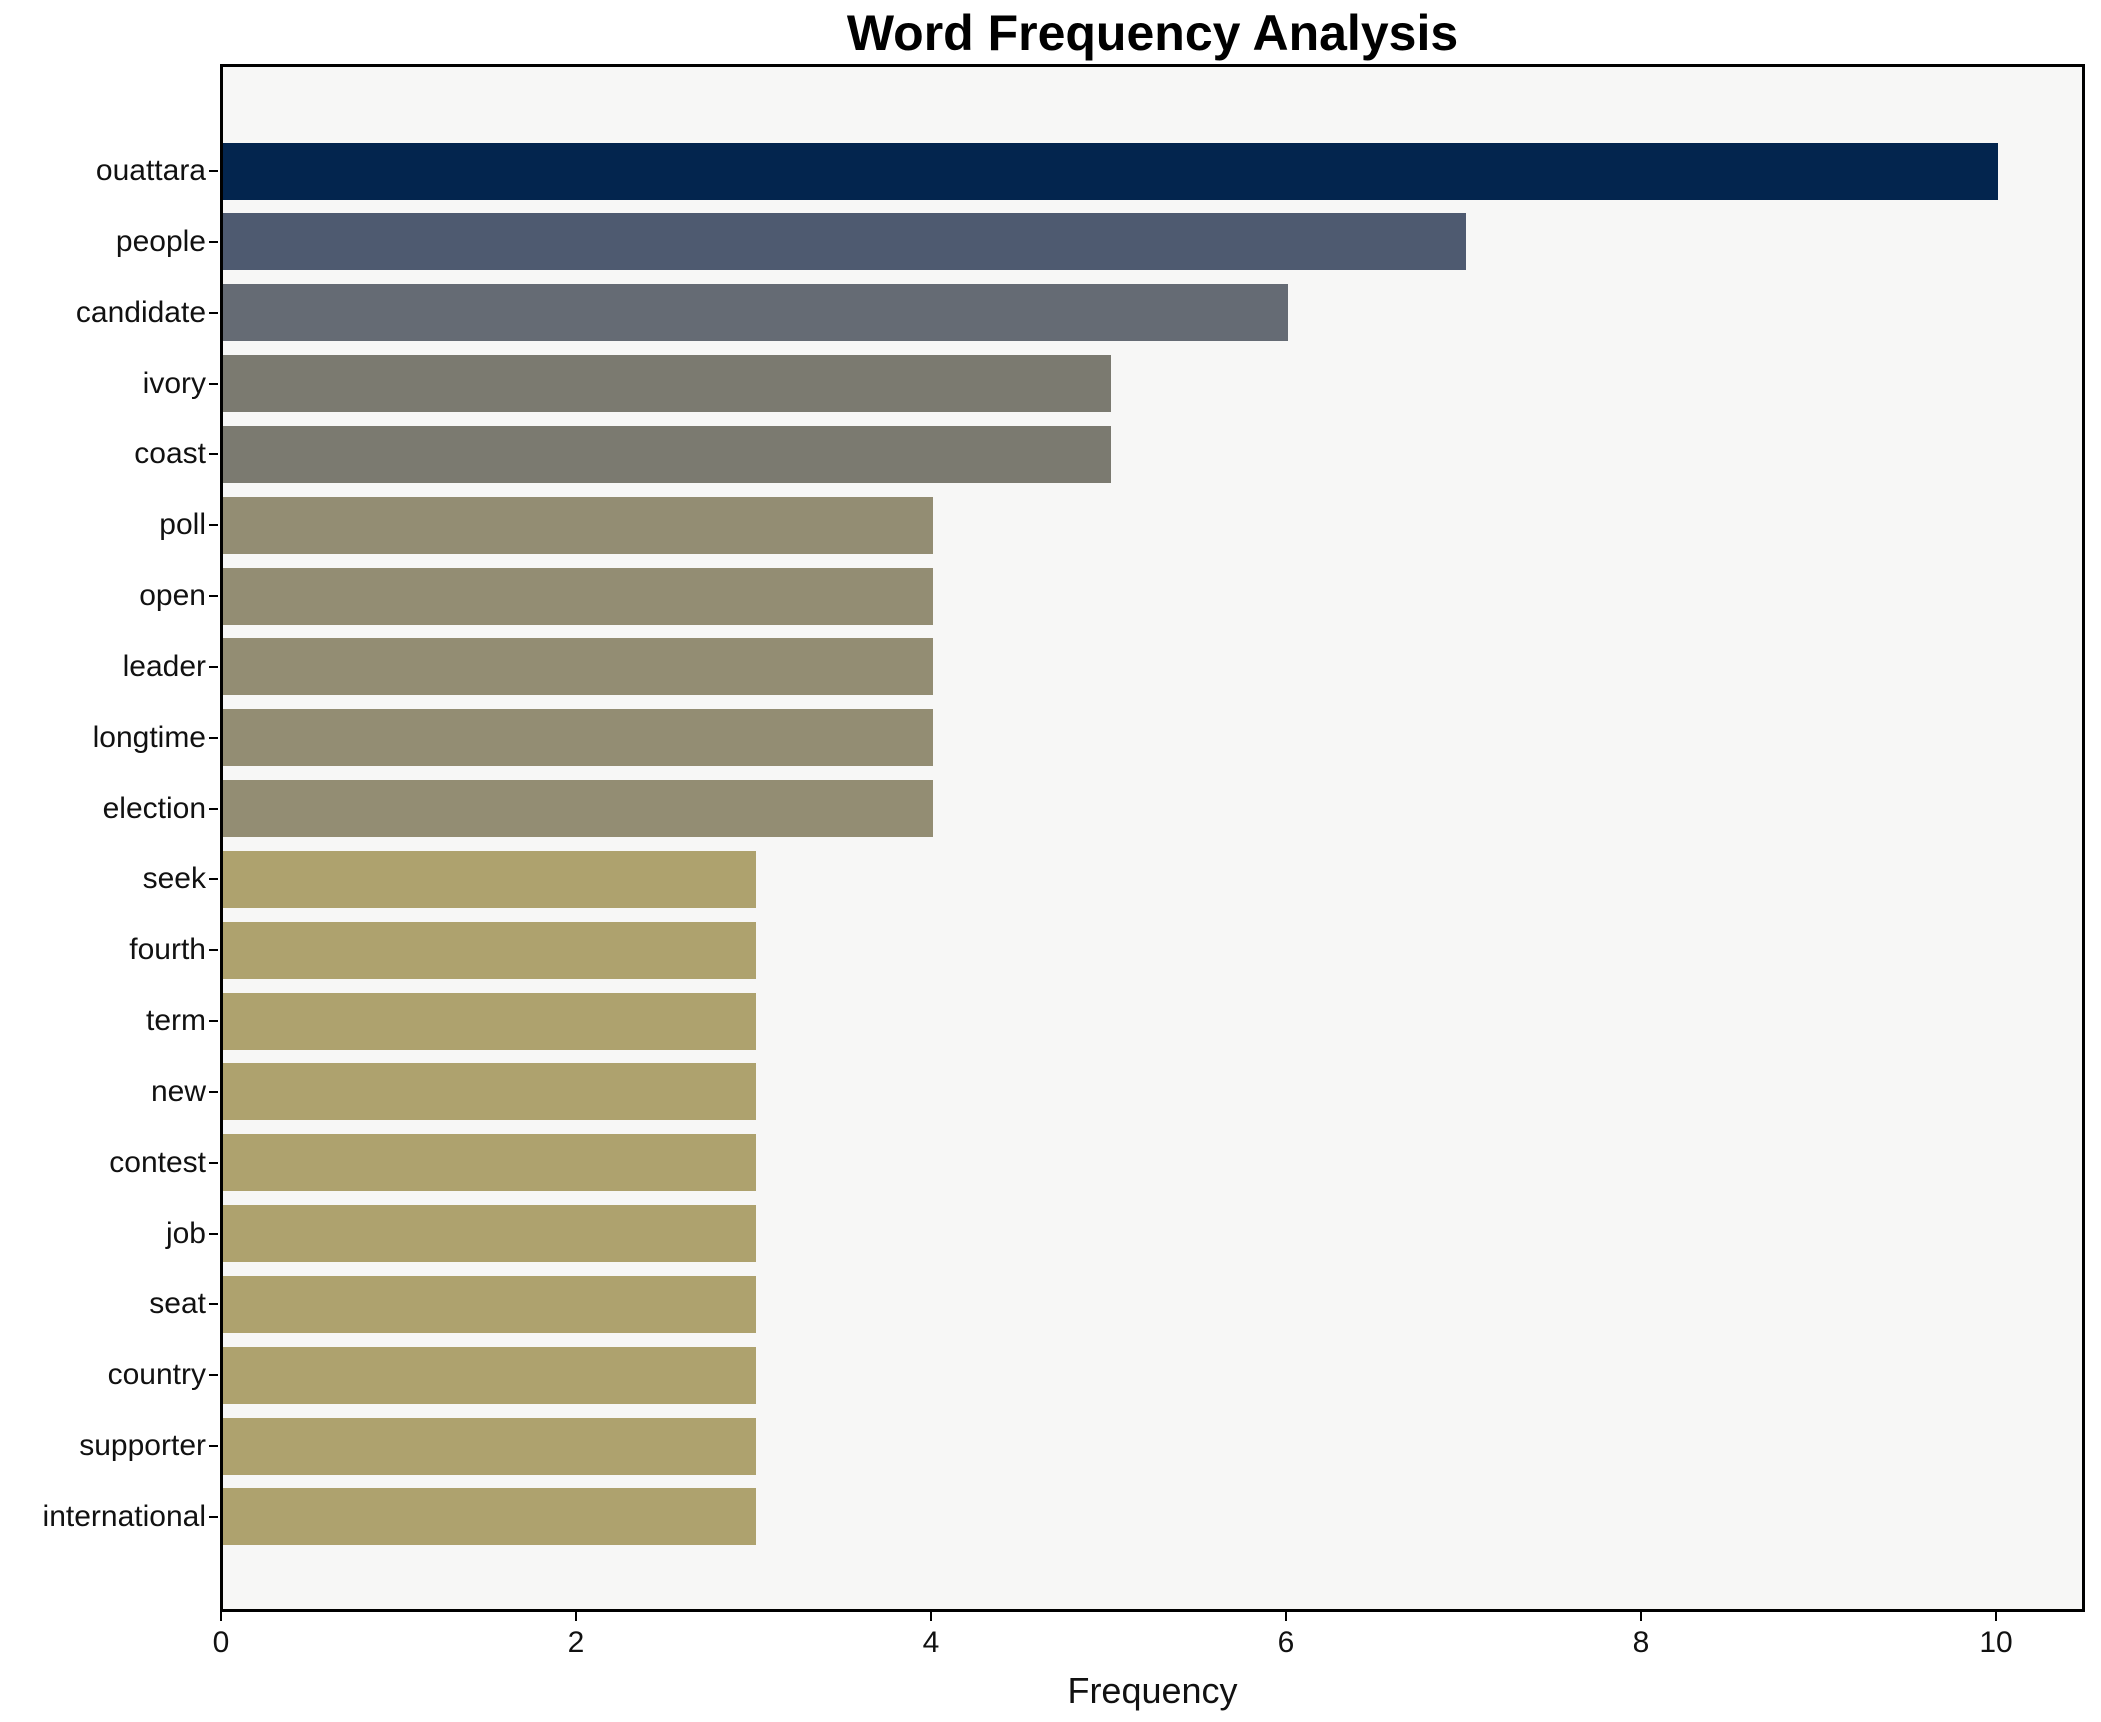 This screenshot has width=2101, height=1722. Describe the element at coordinates (1286, 1642) in the screenshot. I see `x-tick-label: 6` at that location.